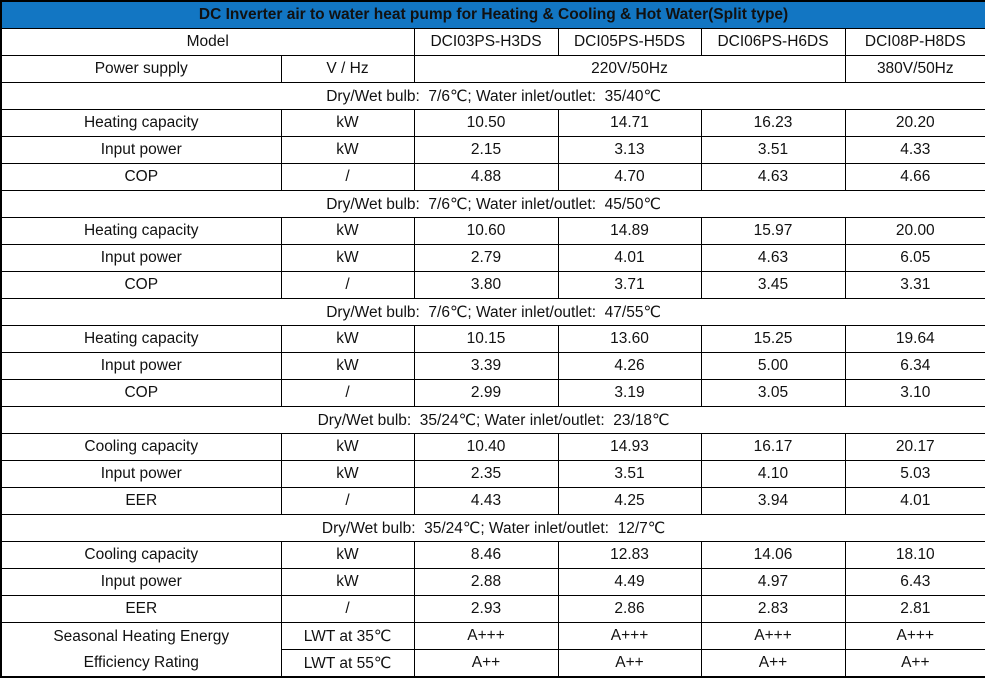  Describe the element at coordinates (773, 393) in the screenshot. I see `spec-value-cell: 3.05` at that location.